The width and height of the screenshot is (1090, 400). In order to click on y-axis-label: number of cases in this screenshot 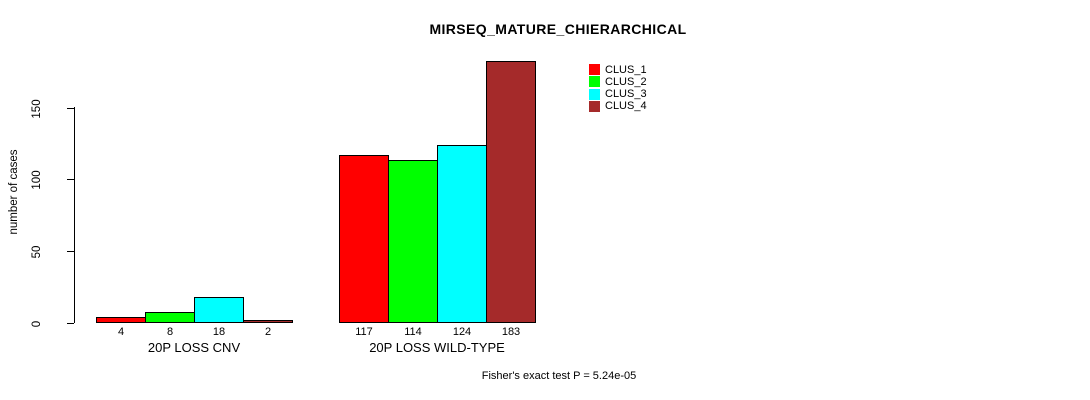, I will do `click(14, 192)`.